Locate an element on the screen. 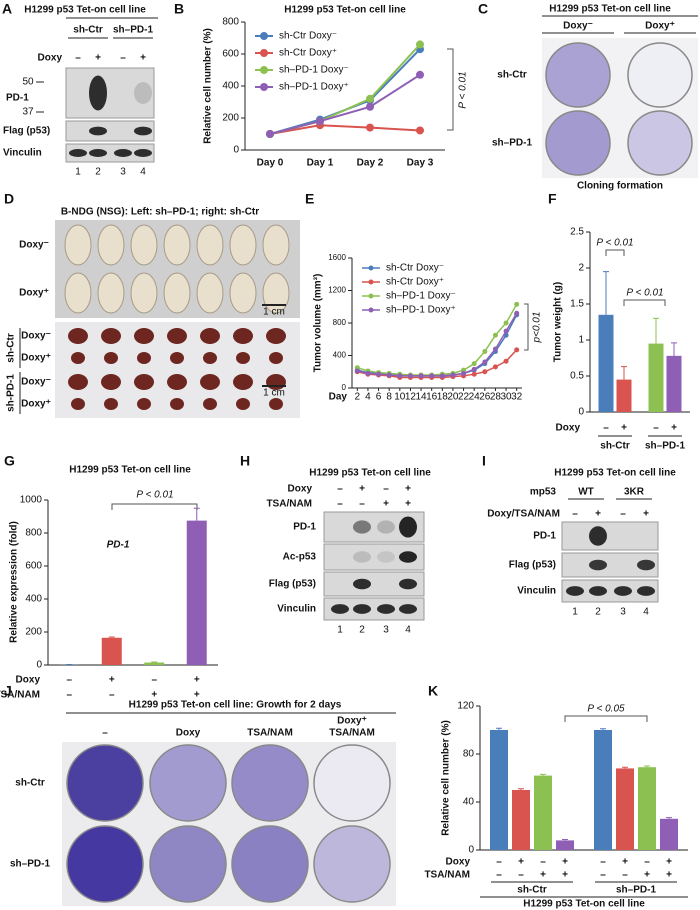  size-marker: 50 is located at coordinates (28, 82).